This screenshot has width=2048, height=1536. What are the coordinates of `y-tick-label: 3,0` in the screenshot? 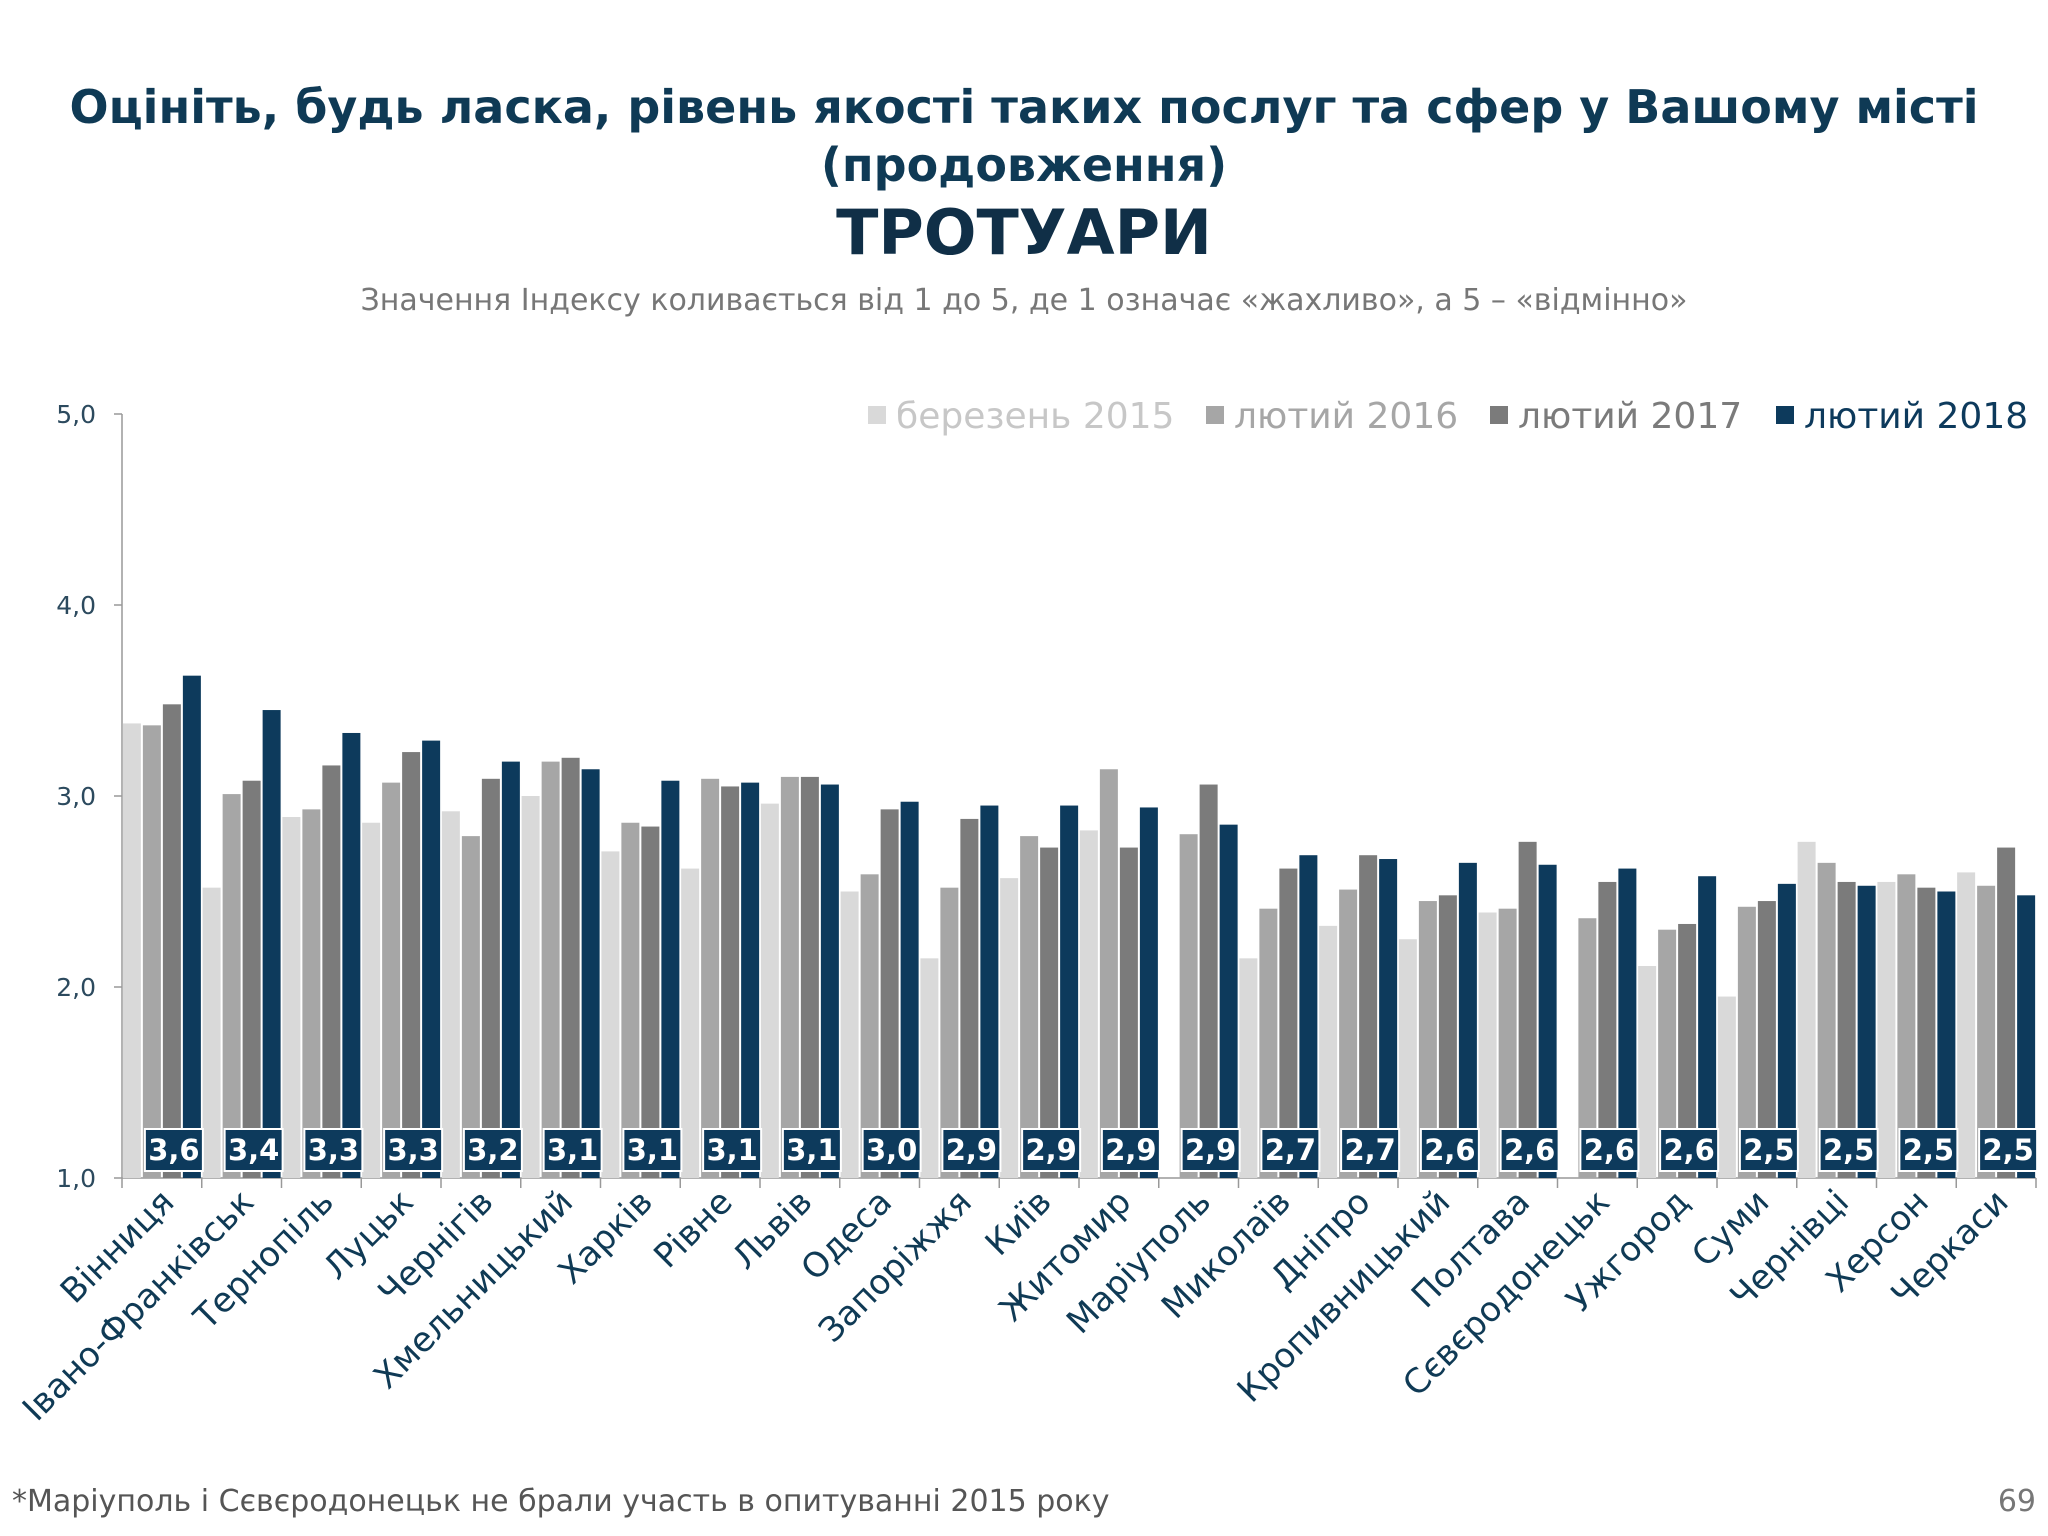 It's located at (76, 796).